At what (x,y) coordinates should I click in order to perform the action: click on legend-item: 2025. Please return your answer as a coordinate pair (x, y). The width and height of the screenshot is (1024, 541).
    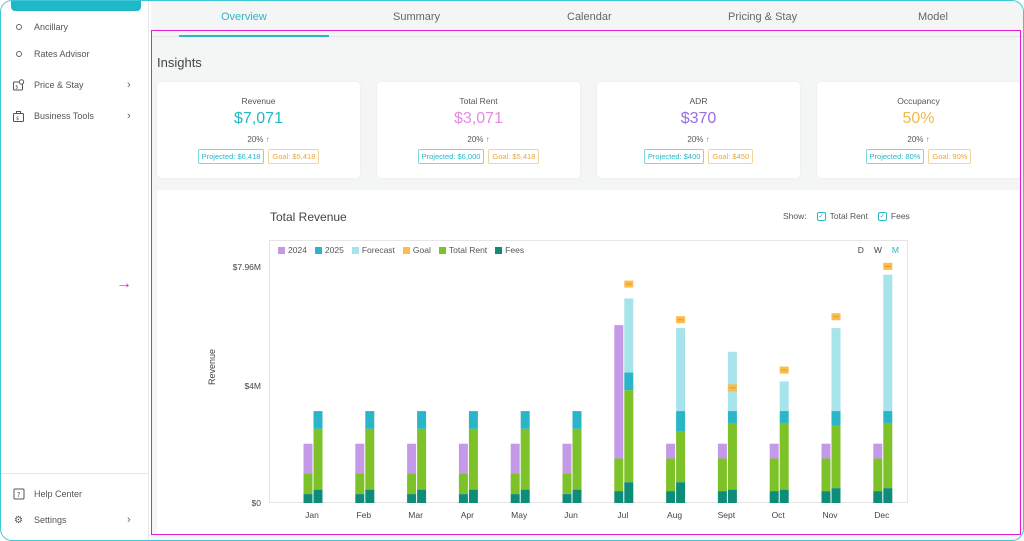
    Looking at the image, I should click on (329, 250).